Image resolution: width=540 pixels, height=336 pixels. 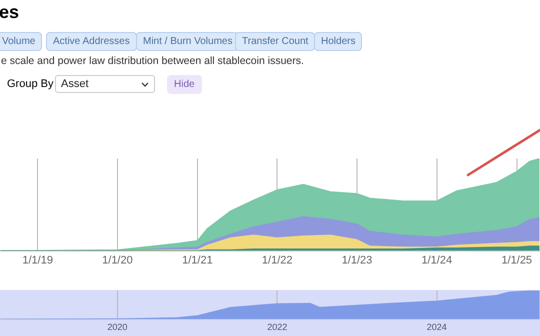 I want to click on text: Group By, so click(x=30, y=84).